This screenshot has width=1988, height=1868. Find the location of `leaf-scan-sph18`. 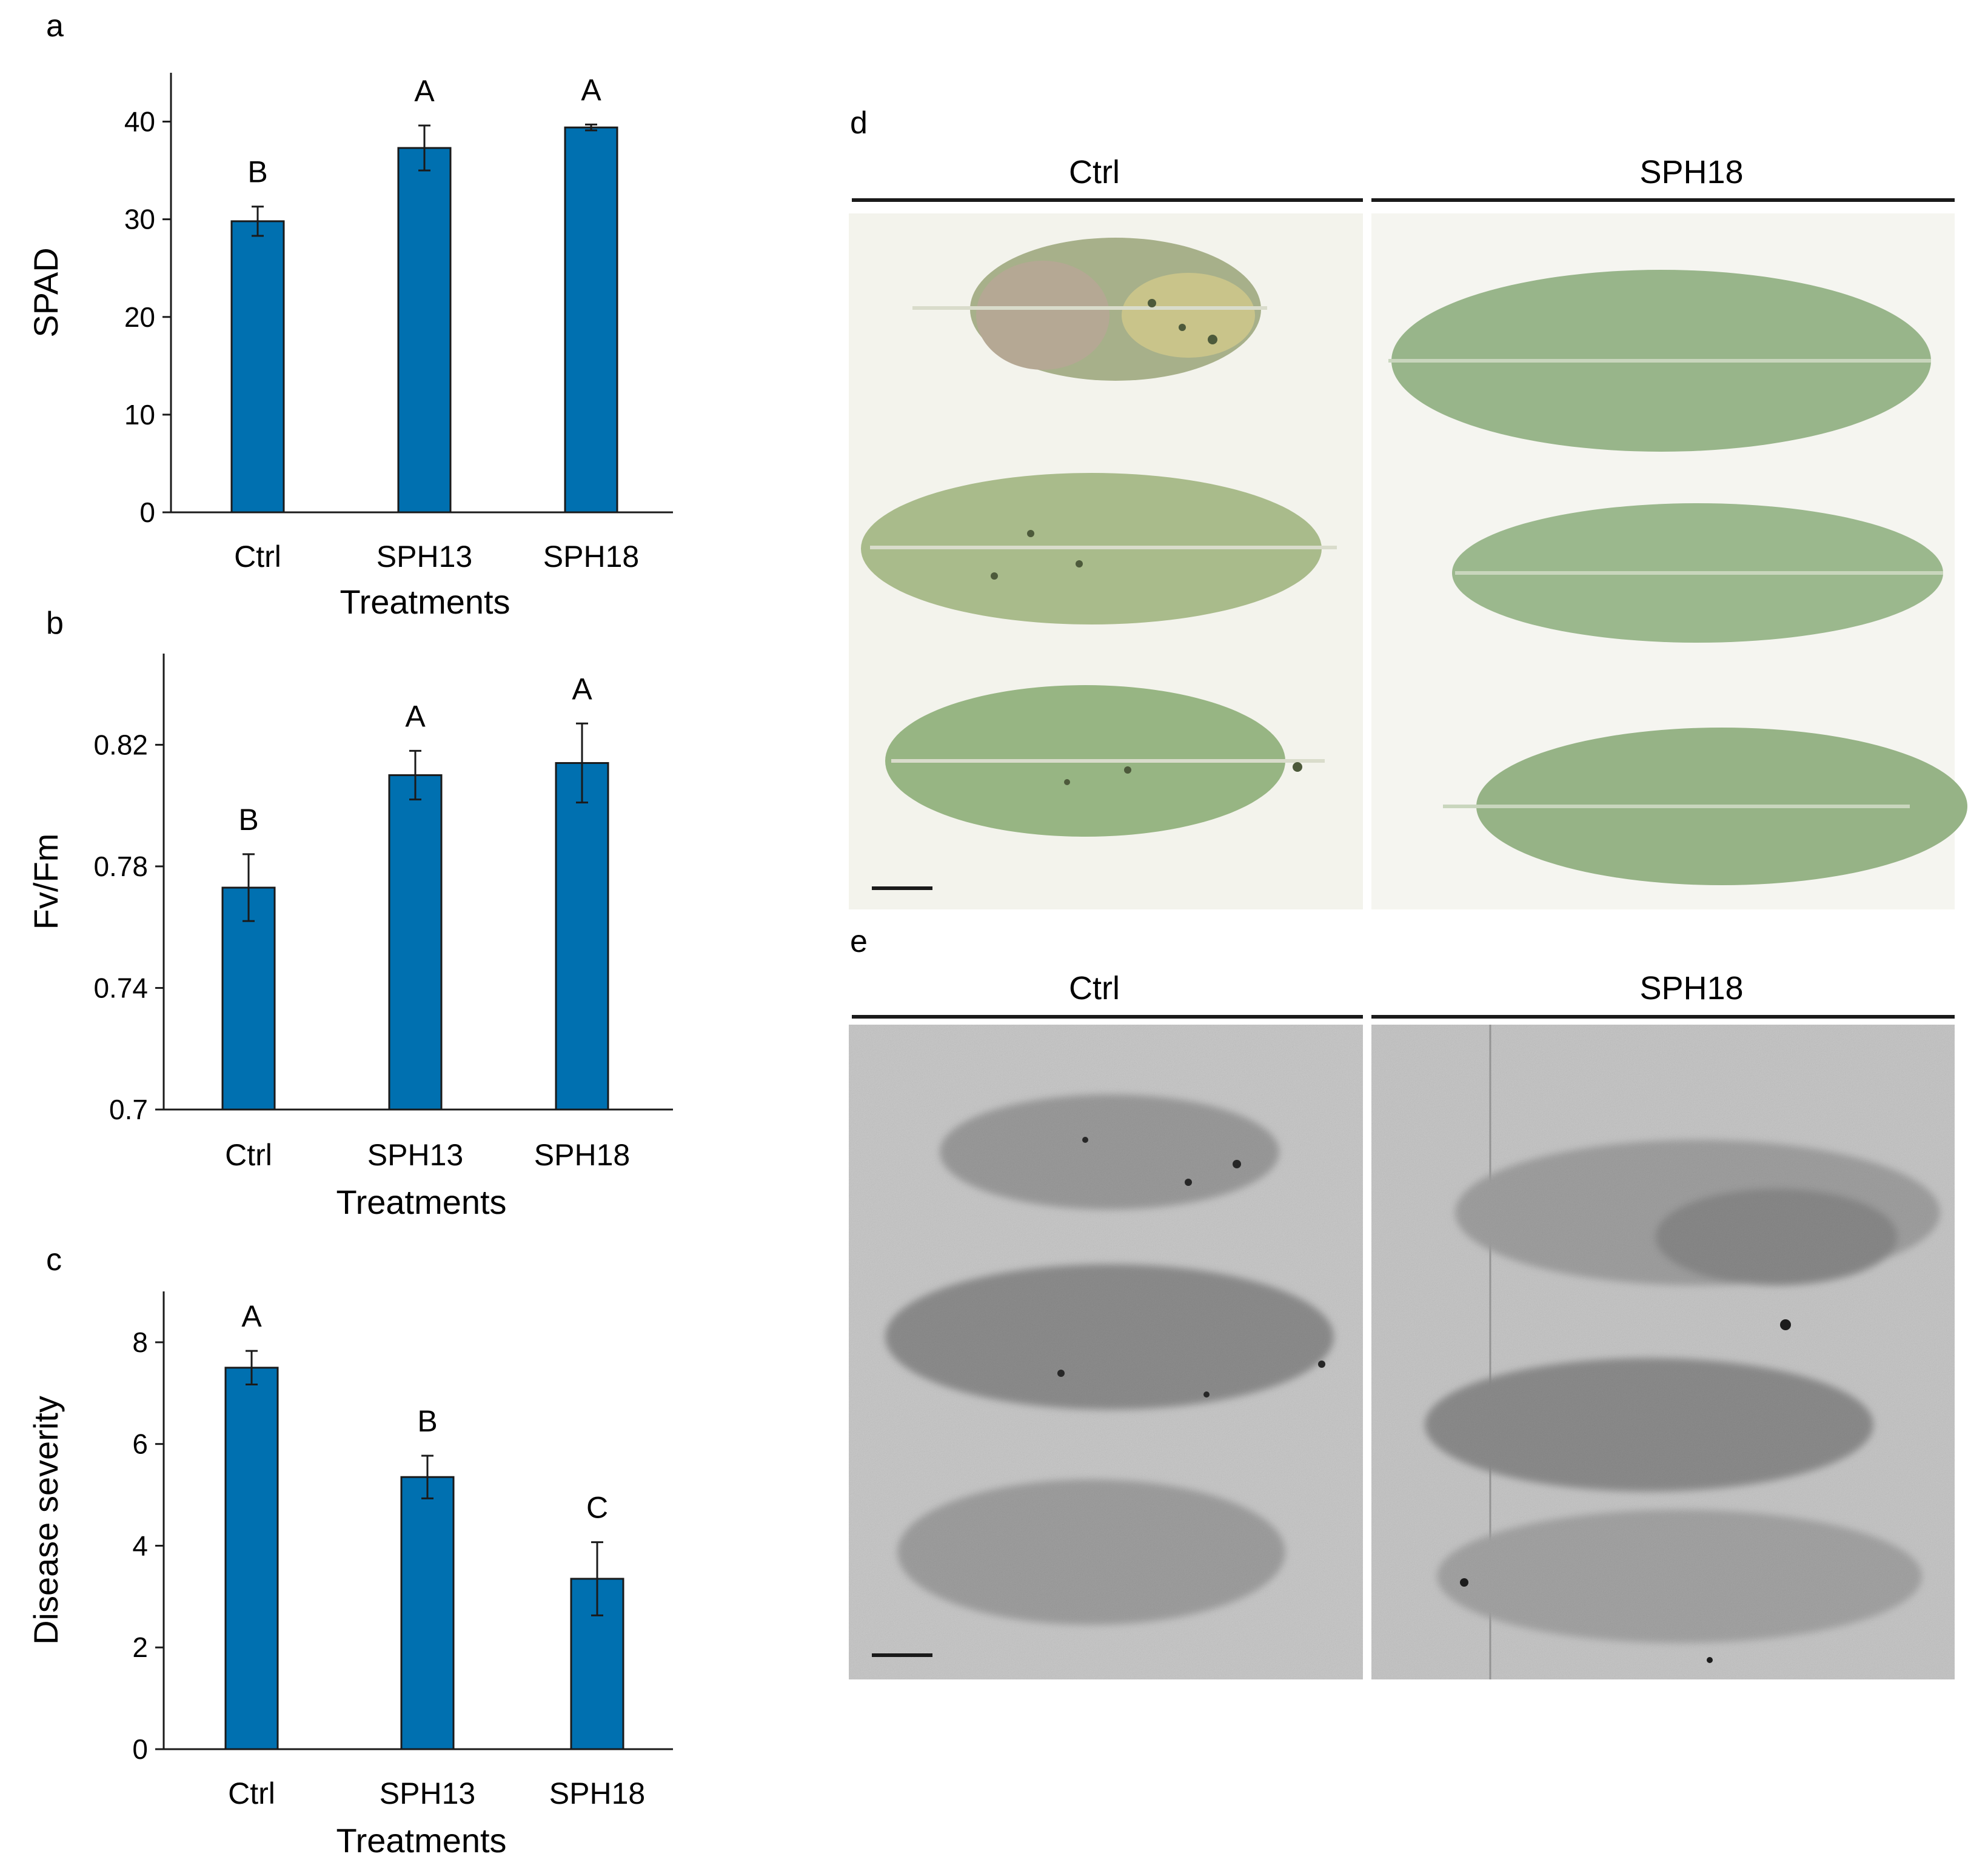

leaf-scan-sph18 is located at coordinates (1669, 561).